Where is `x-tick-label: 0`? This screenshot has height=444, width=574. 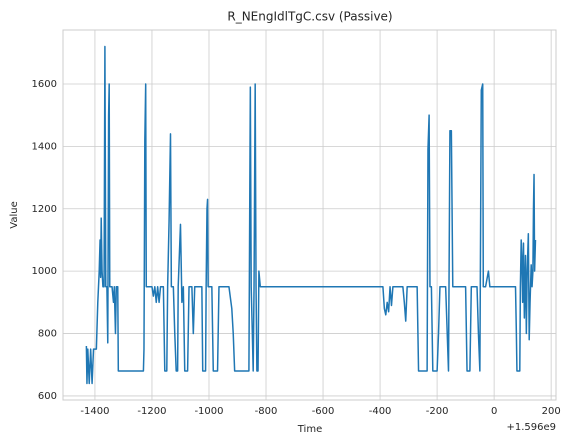
x-tick-label: 0 is located at coordinates (494, 411).